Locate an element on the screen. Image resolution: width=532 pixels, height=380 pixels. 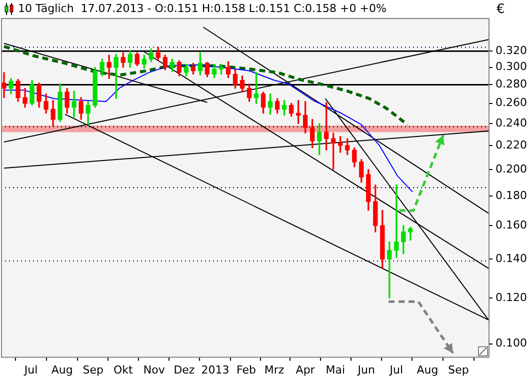
y-tick-label: 0.280 is located at coordinates (512, 84).